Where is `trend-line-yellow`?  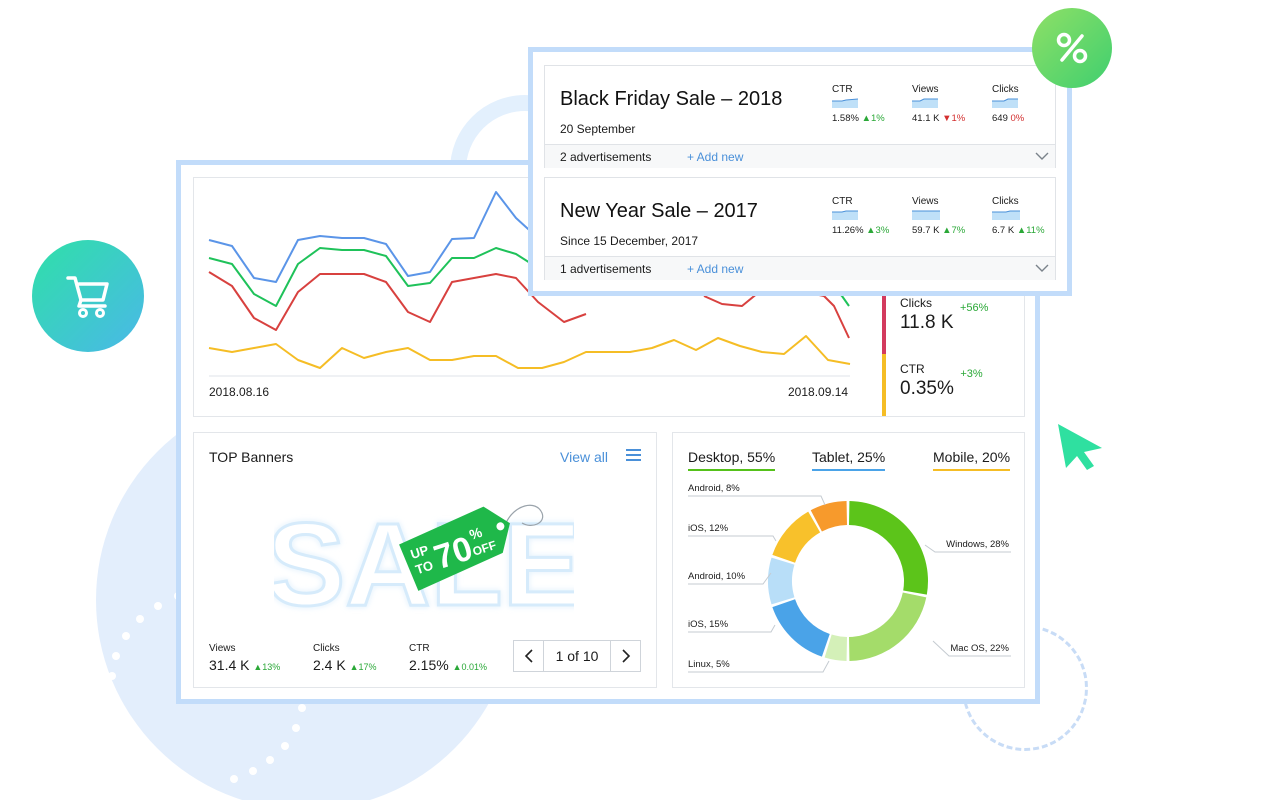 trend-line-yellow is located at coordinates (529, 352).